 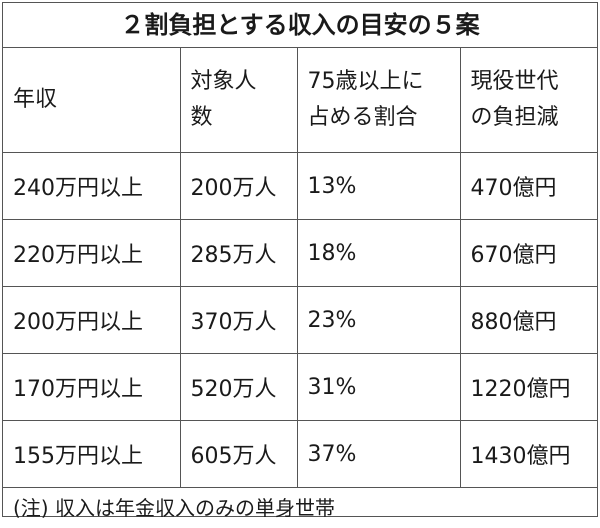 What do you see at coordinates (238, 186) in the screenshot?
I see `count-cell: 200万人` at bounding box center [238, 186].